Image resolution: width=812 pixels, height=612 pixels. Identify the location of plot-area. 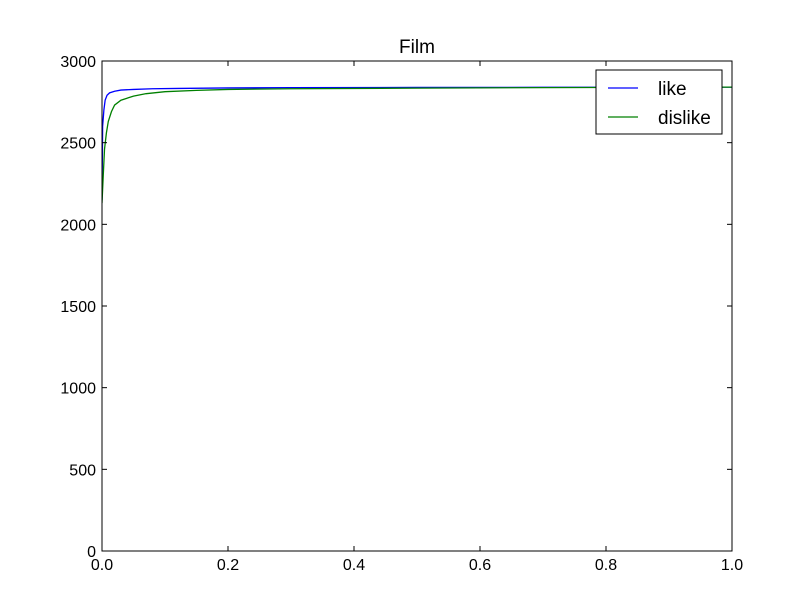
(417, 145).